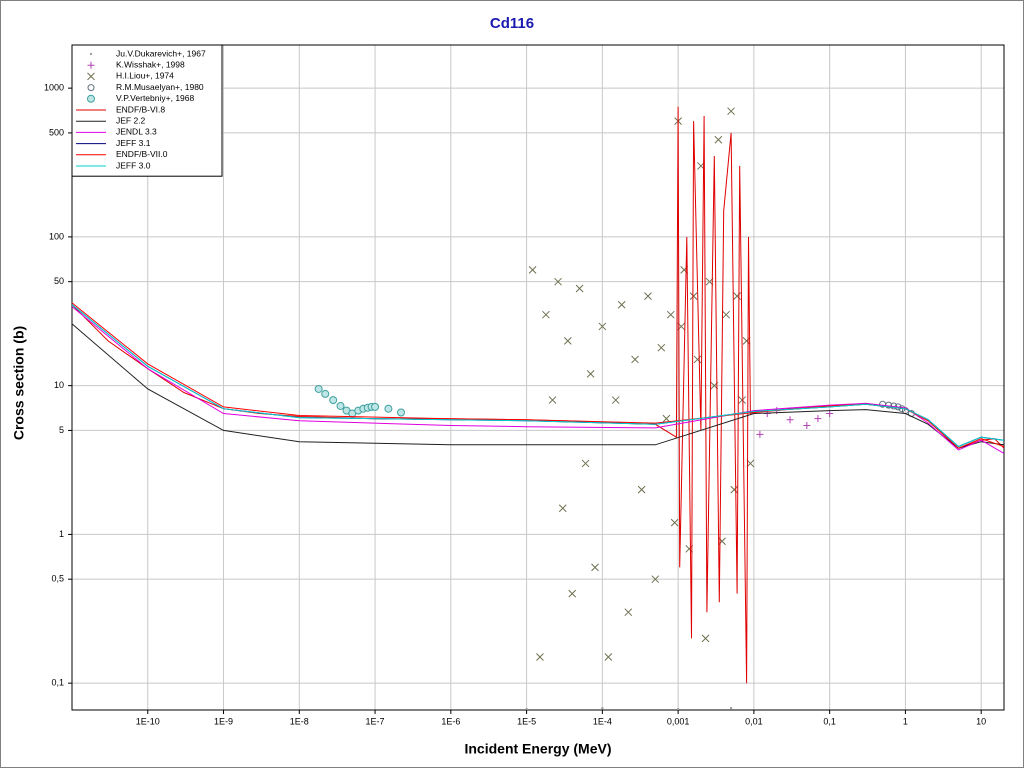 Image resolution: width=1024 pixels, height=768 pixels. What do you see at coordinates (161, 53) in the screenshot?
I see `legend-label: Ju.V.Dukarevich+, 1967` at bounding box center [161, 53].